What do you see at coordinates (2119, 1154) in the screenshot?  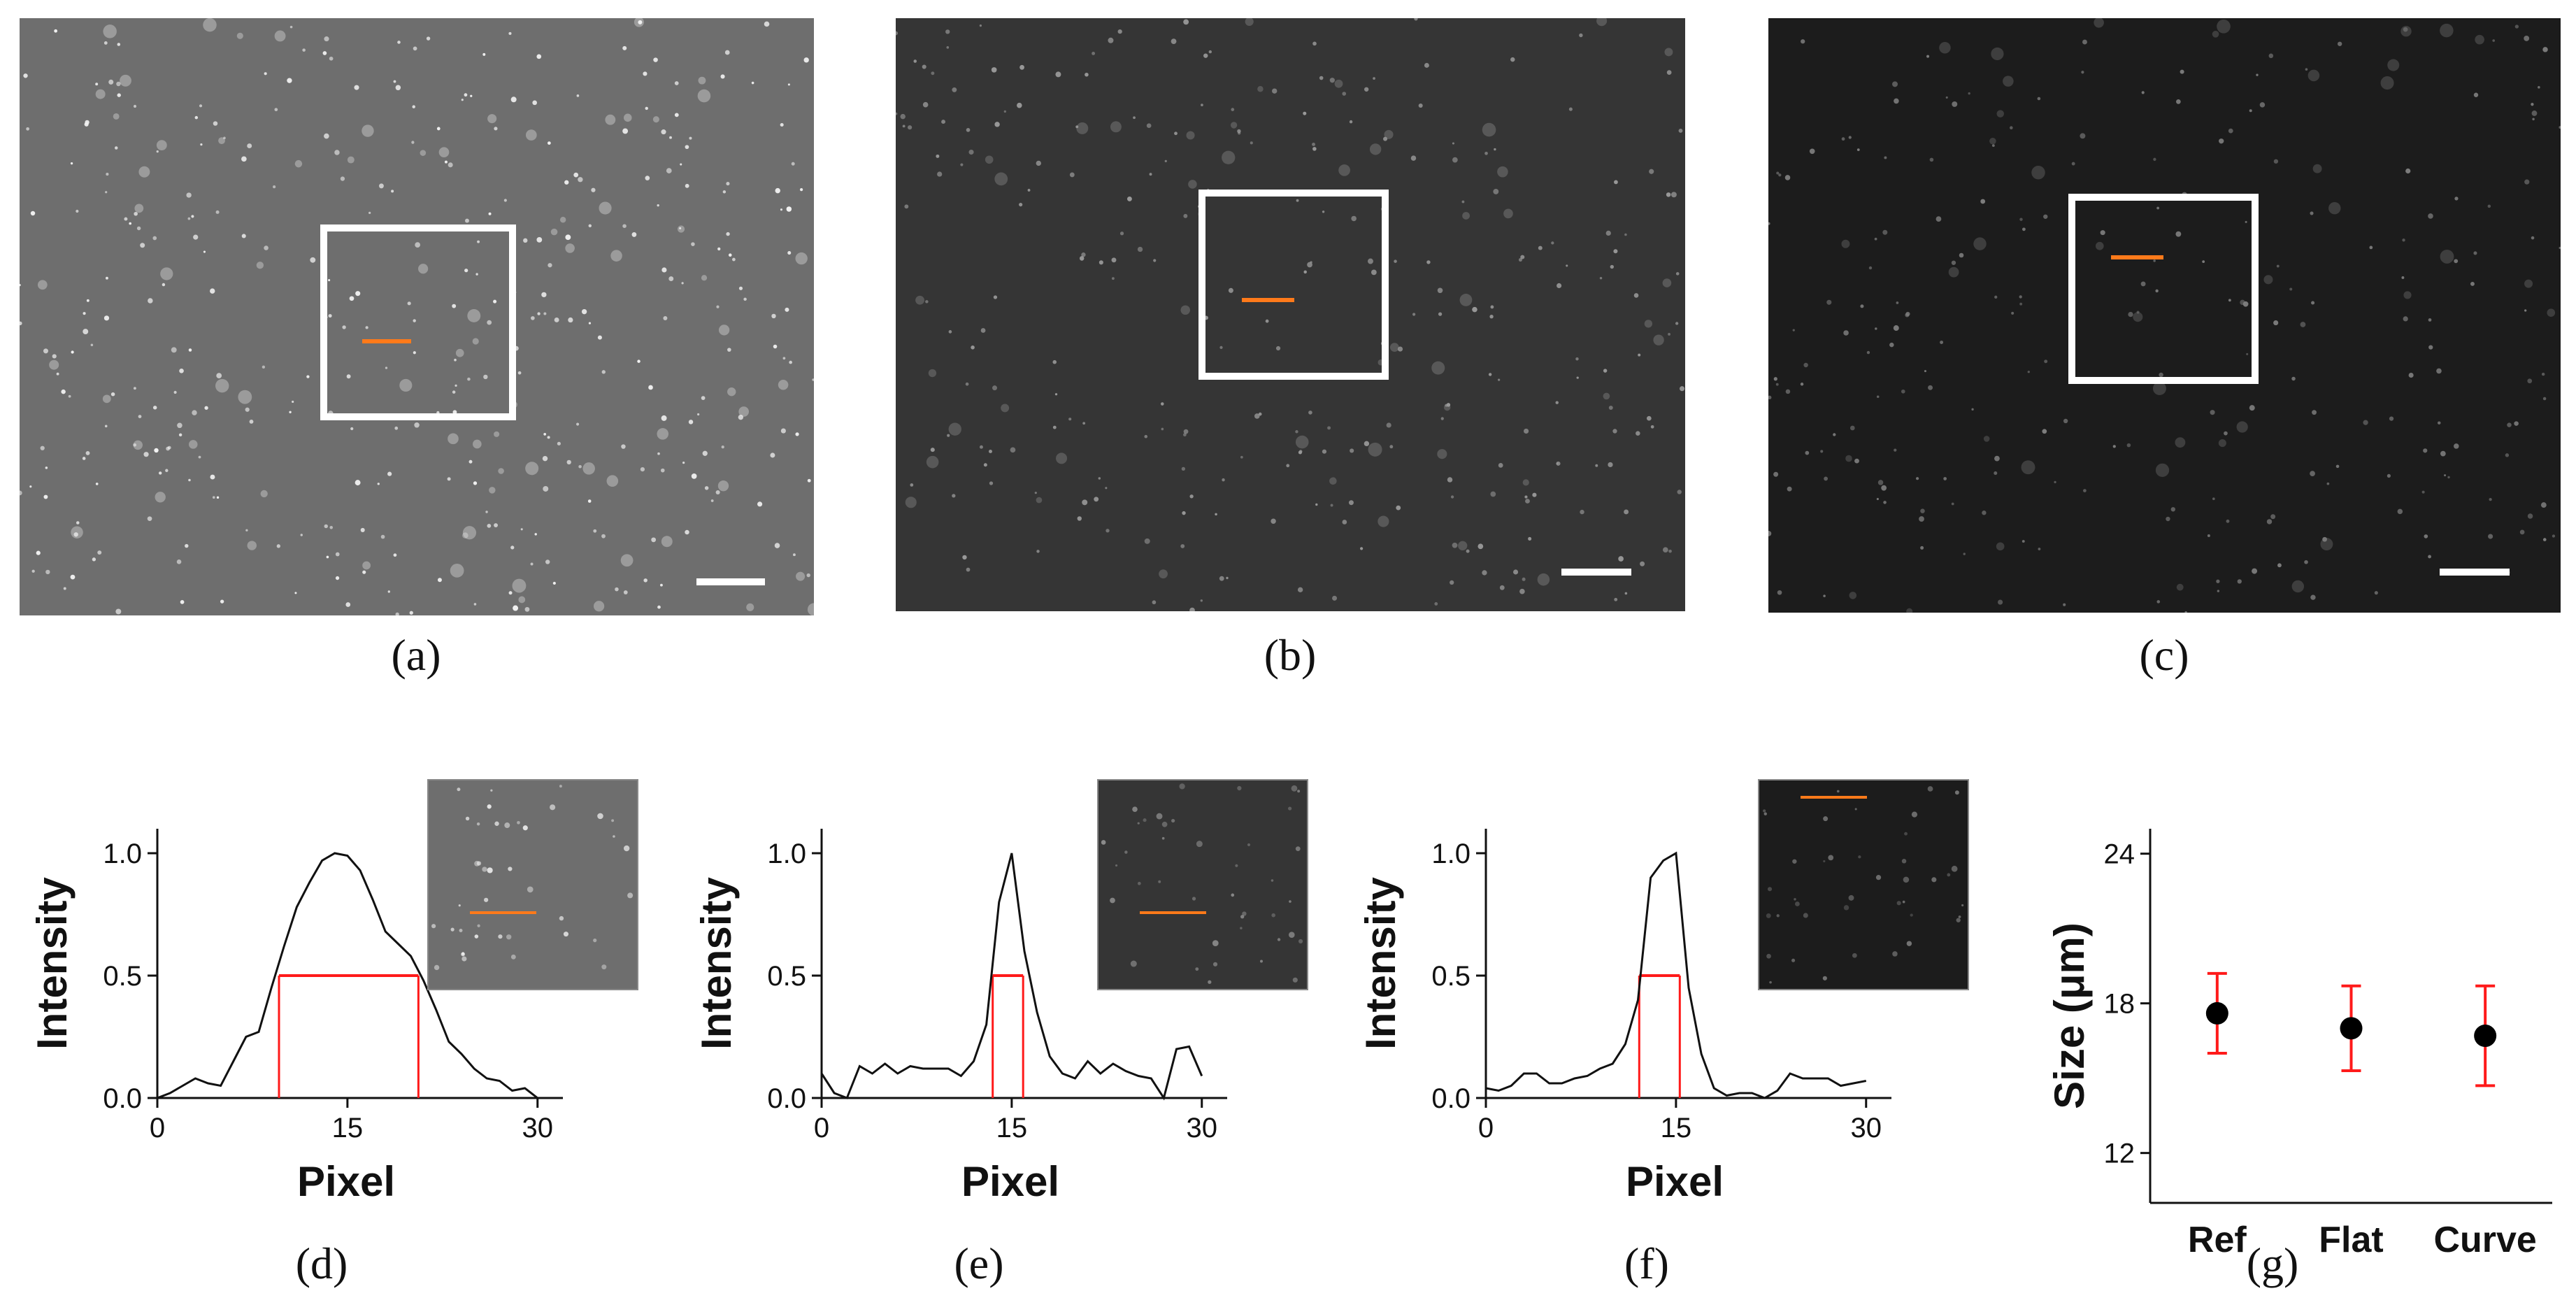 I see `y-tick-label: 12` at bounding box center [2119, 1154].